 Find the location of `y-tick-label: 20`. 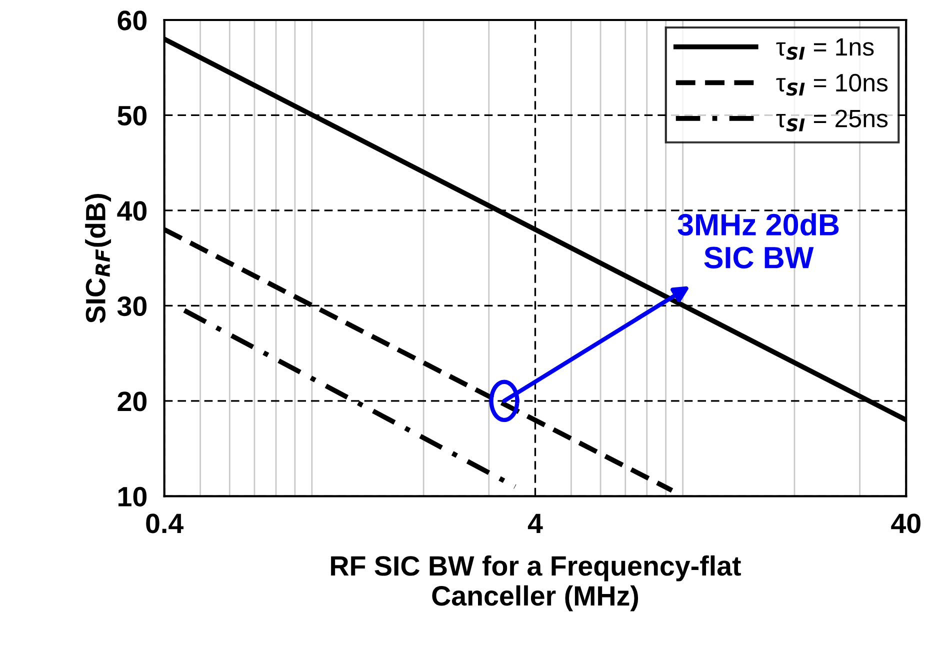

y-tick-label: 20 is located at coordinates (132, 402).